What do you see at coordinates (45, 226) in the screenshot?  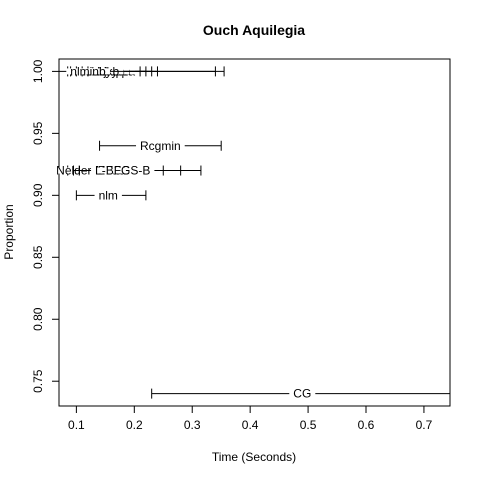 I see `y-axis: 0.75 0.80 0.85 0.90 0.95 1.00` at bounding box center [45, 226].